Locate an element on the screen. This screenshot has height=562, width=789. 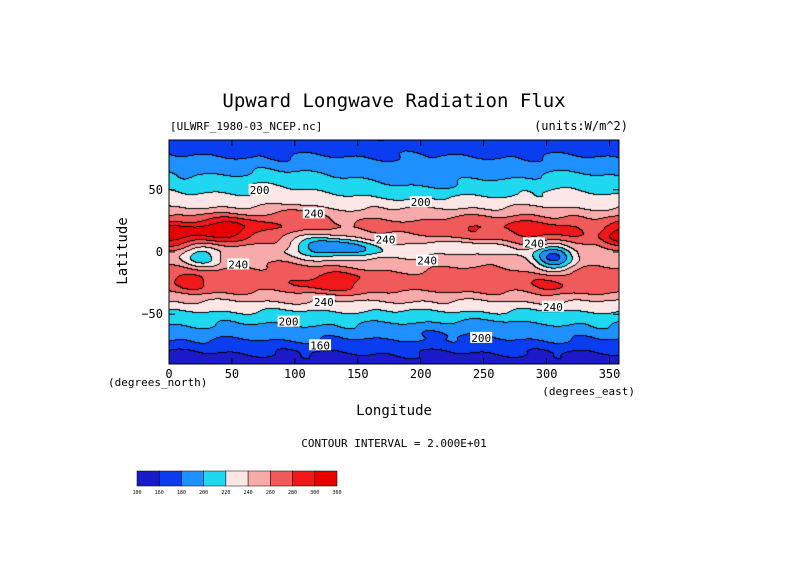
x-unit-label: (degrees_east) is located at coordinates (588, 391).